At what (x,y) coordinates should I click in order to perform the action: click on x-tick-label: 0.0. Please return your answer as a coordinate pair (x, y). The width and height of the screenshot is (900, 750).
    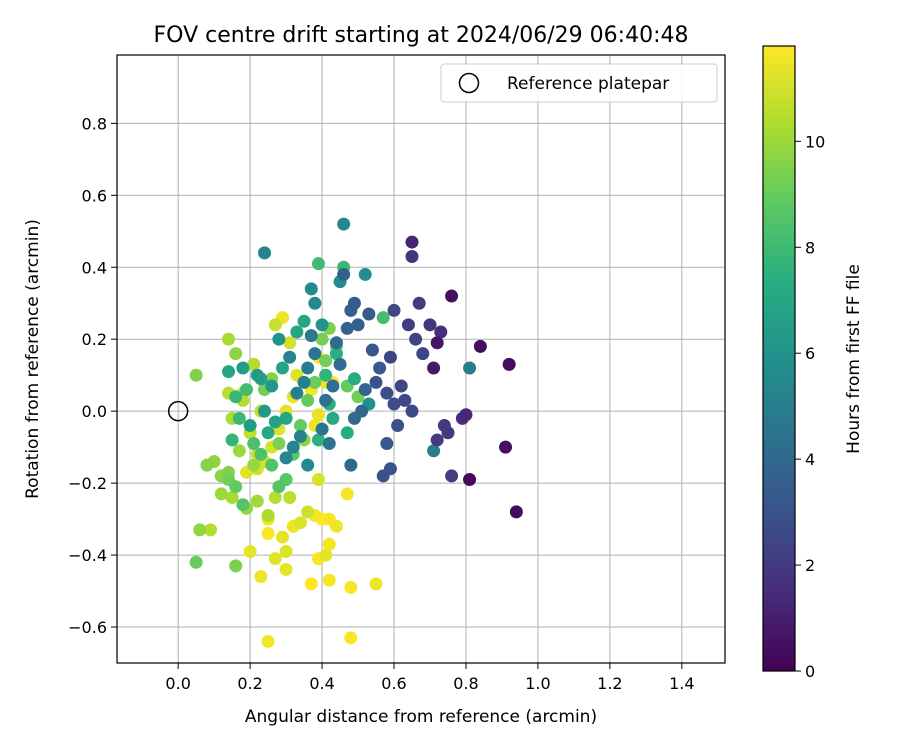
    Looking at the image, I should click on (177, 683).